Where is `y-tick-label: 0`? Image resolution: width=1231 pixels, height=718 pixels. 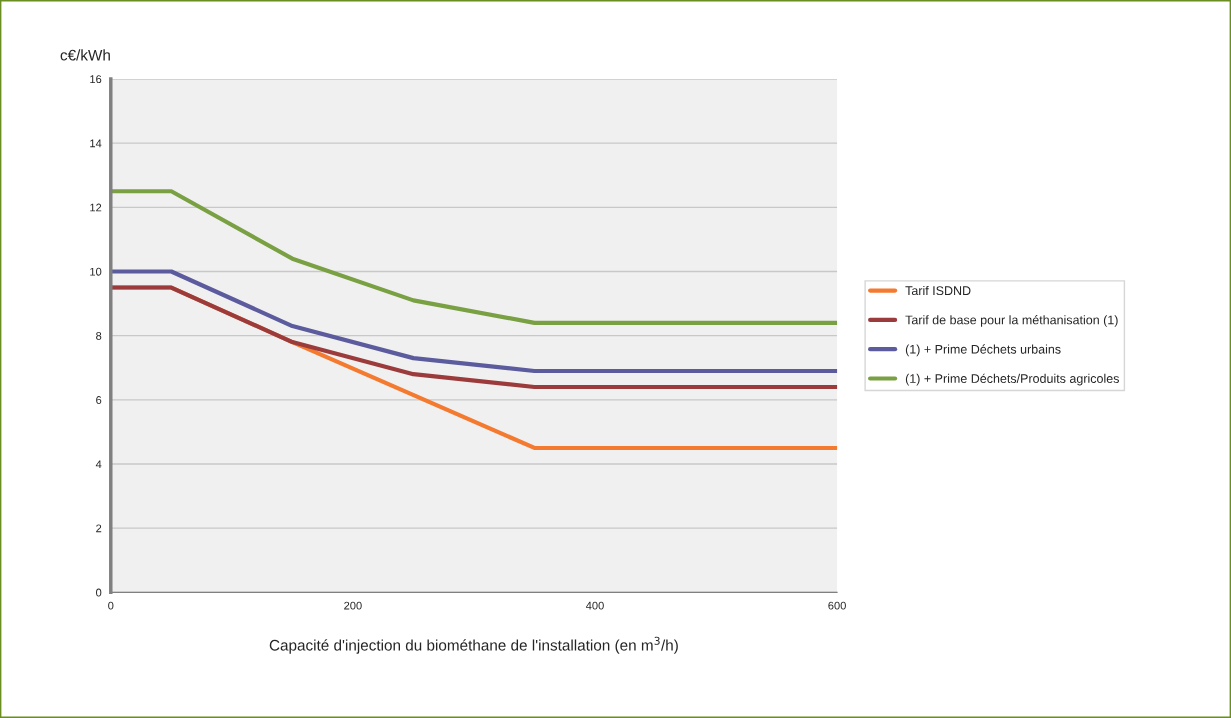
y-tick-label: 0 is located at coordinates (99, 592).